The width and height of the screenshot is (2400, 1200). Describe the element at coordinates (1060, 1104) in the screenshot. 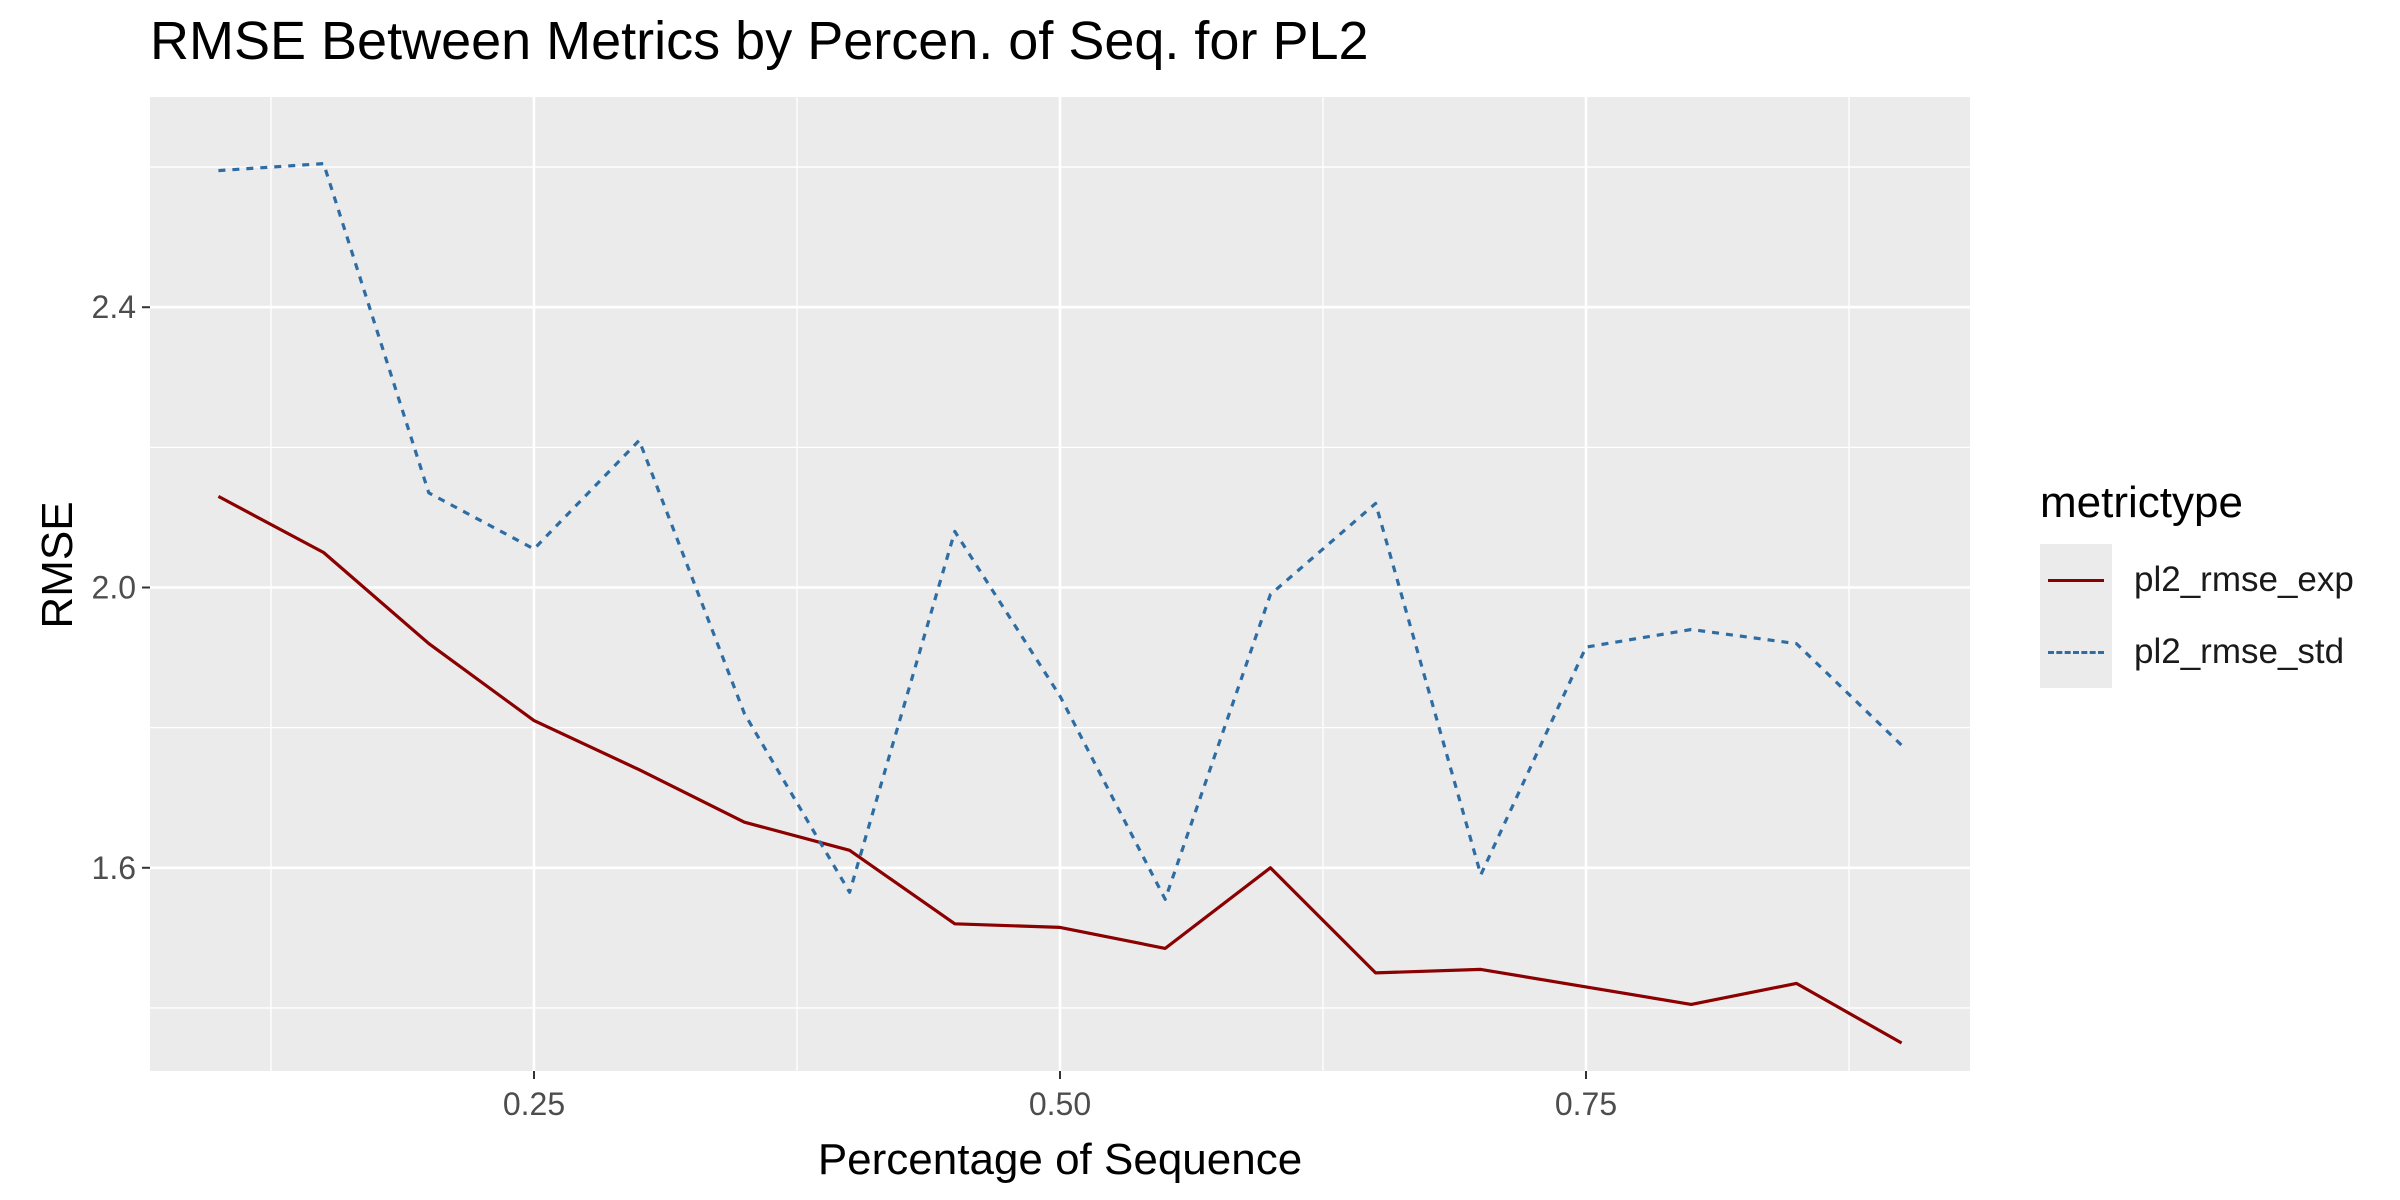

I see `x-tick-label: 0.50` at that location.